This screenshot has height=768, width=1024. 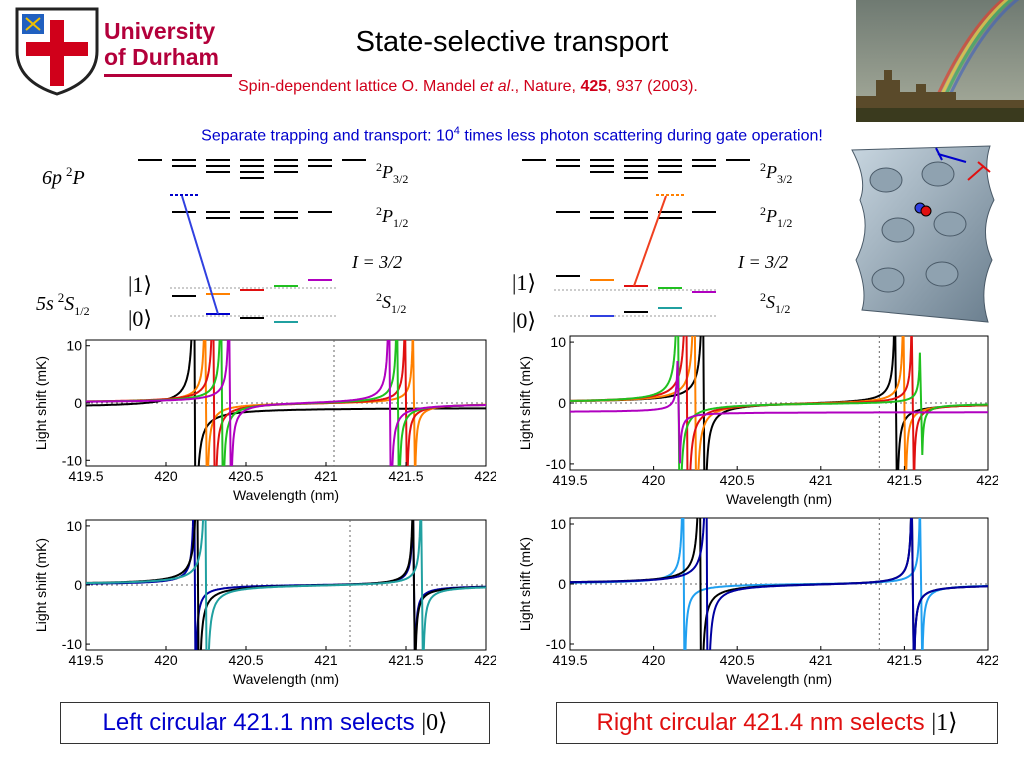 What do you see at coordinates (652, 246) in the screenshot?
I see `energy-level-diagram-right: 2P3/2 2P1/2 I = 3/2 2S1/2 |1⟩ |0⟩` at bounding box center [652, 246].